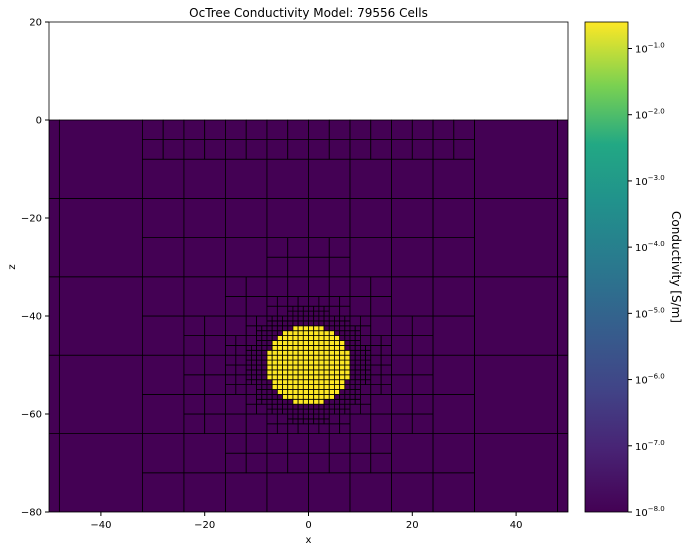  Describe the element at coordinates (412, 525) in the screenshot. I see `x-tick-label: 20` at that location.